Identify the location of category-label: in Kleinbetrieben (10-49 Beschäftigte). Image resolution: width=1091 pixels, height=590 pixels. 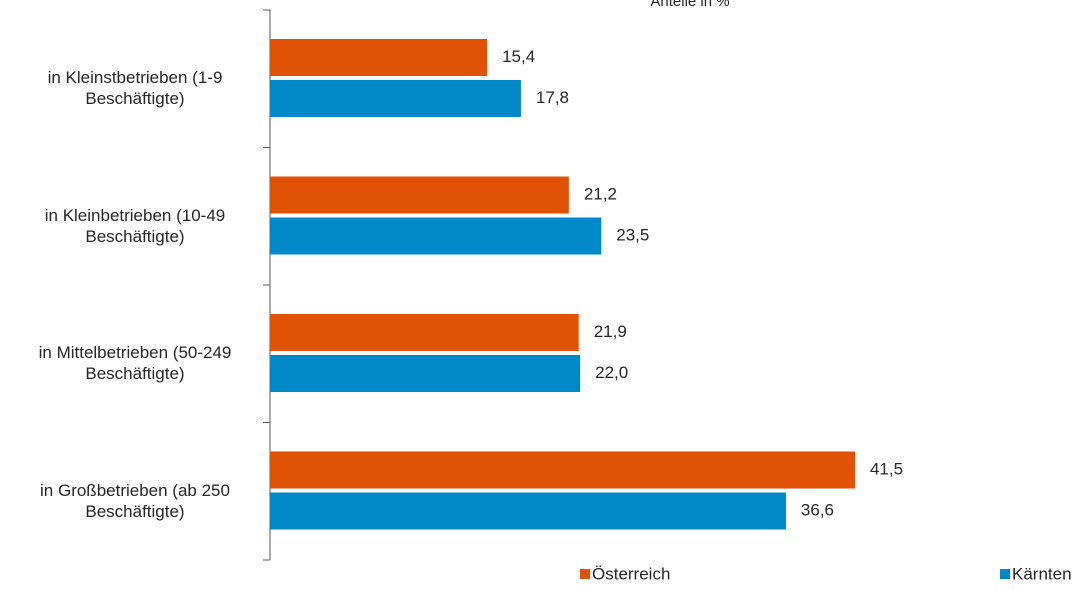
(135, 225).